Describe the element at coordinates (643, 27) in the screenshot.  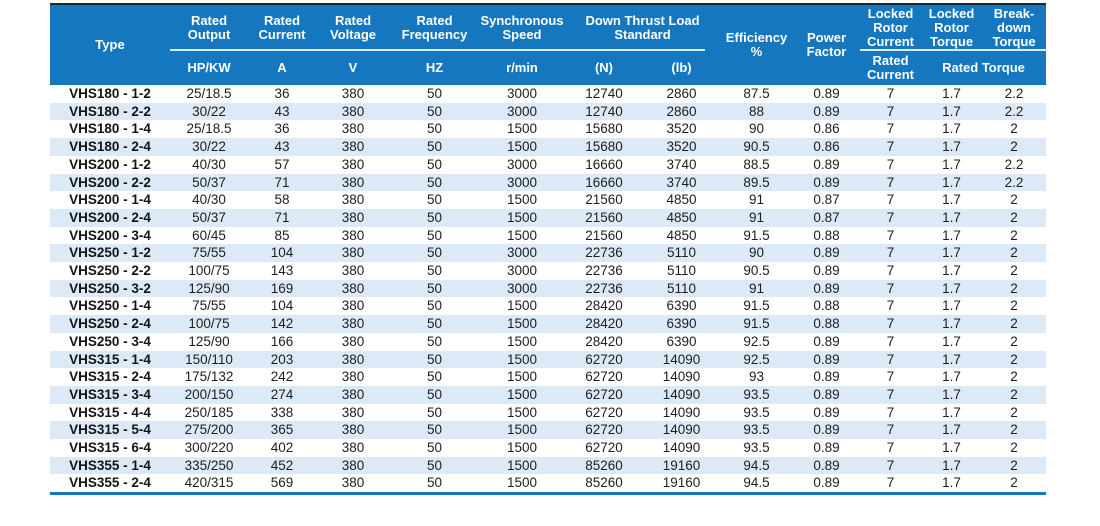
I see `col-header-down-thrust-load: Down Thrust Load Standard` at that location.